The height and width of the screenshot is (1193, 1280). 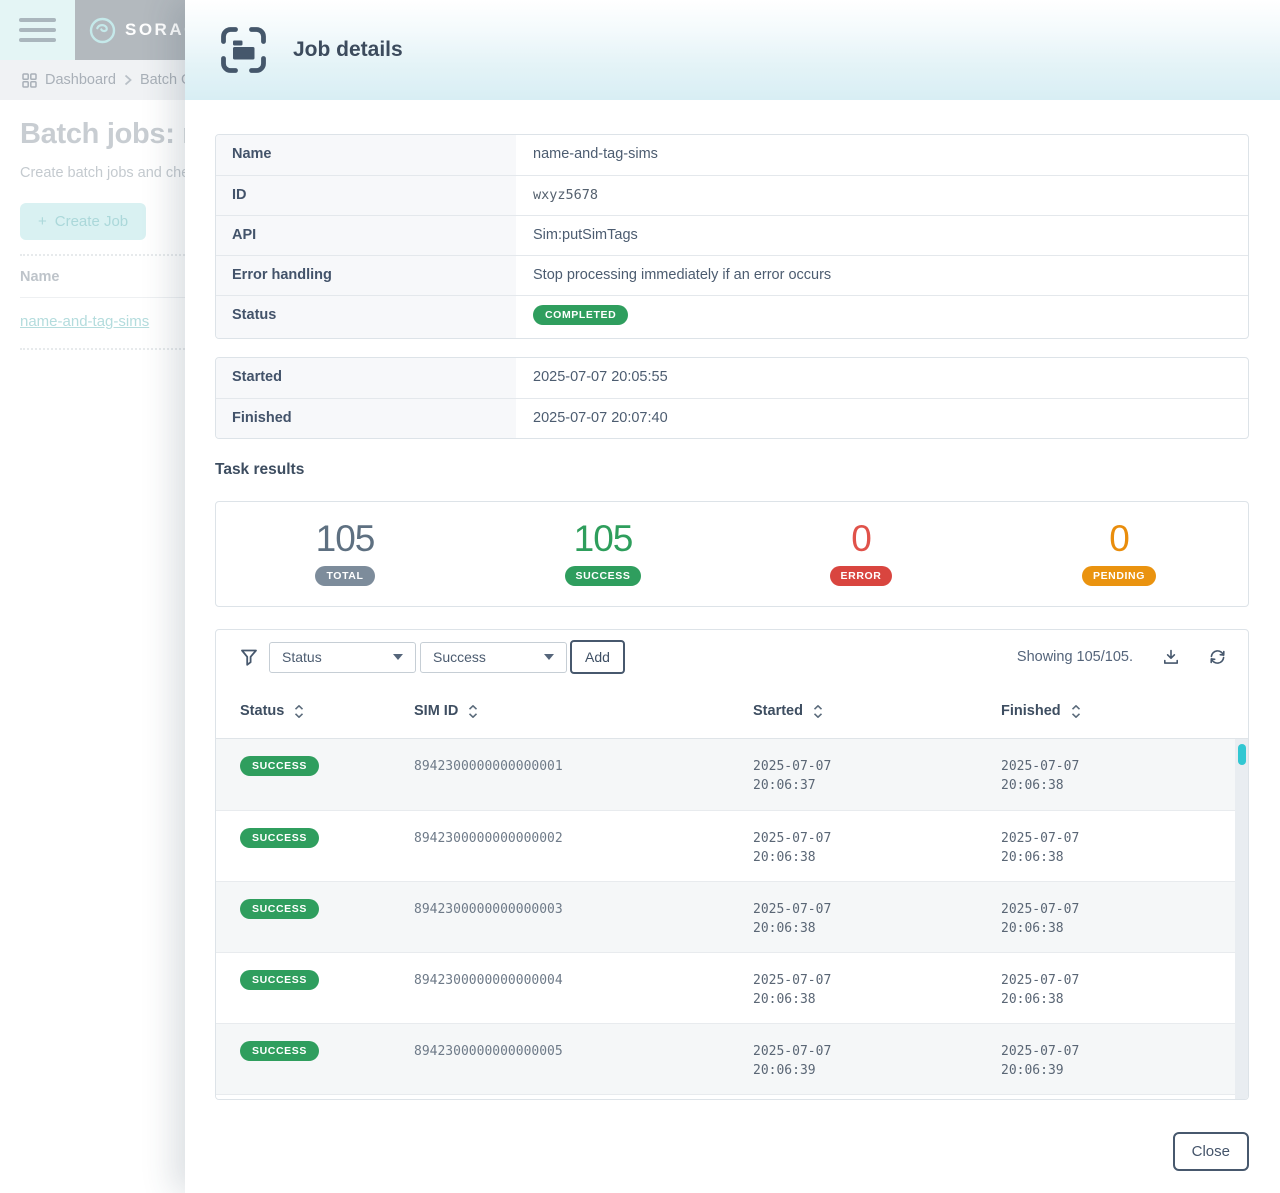 I want to click on table-row: Finished 2025-07-07 20:07:40, so click(x=732, y=418).